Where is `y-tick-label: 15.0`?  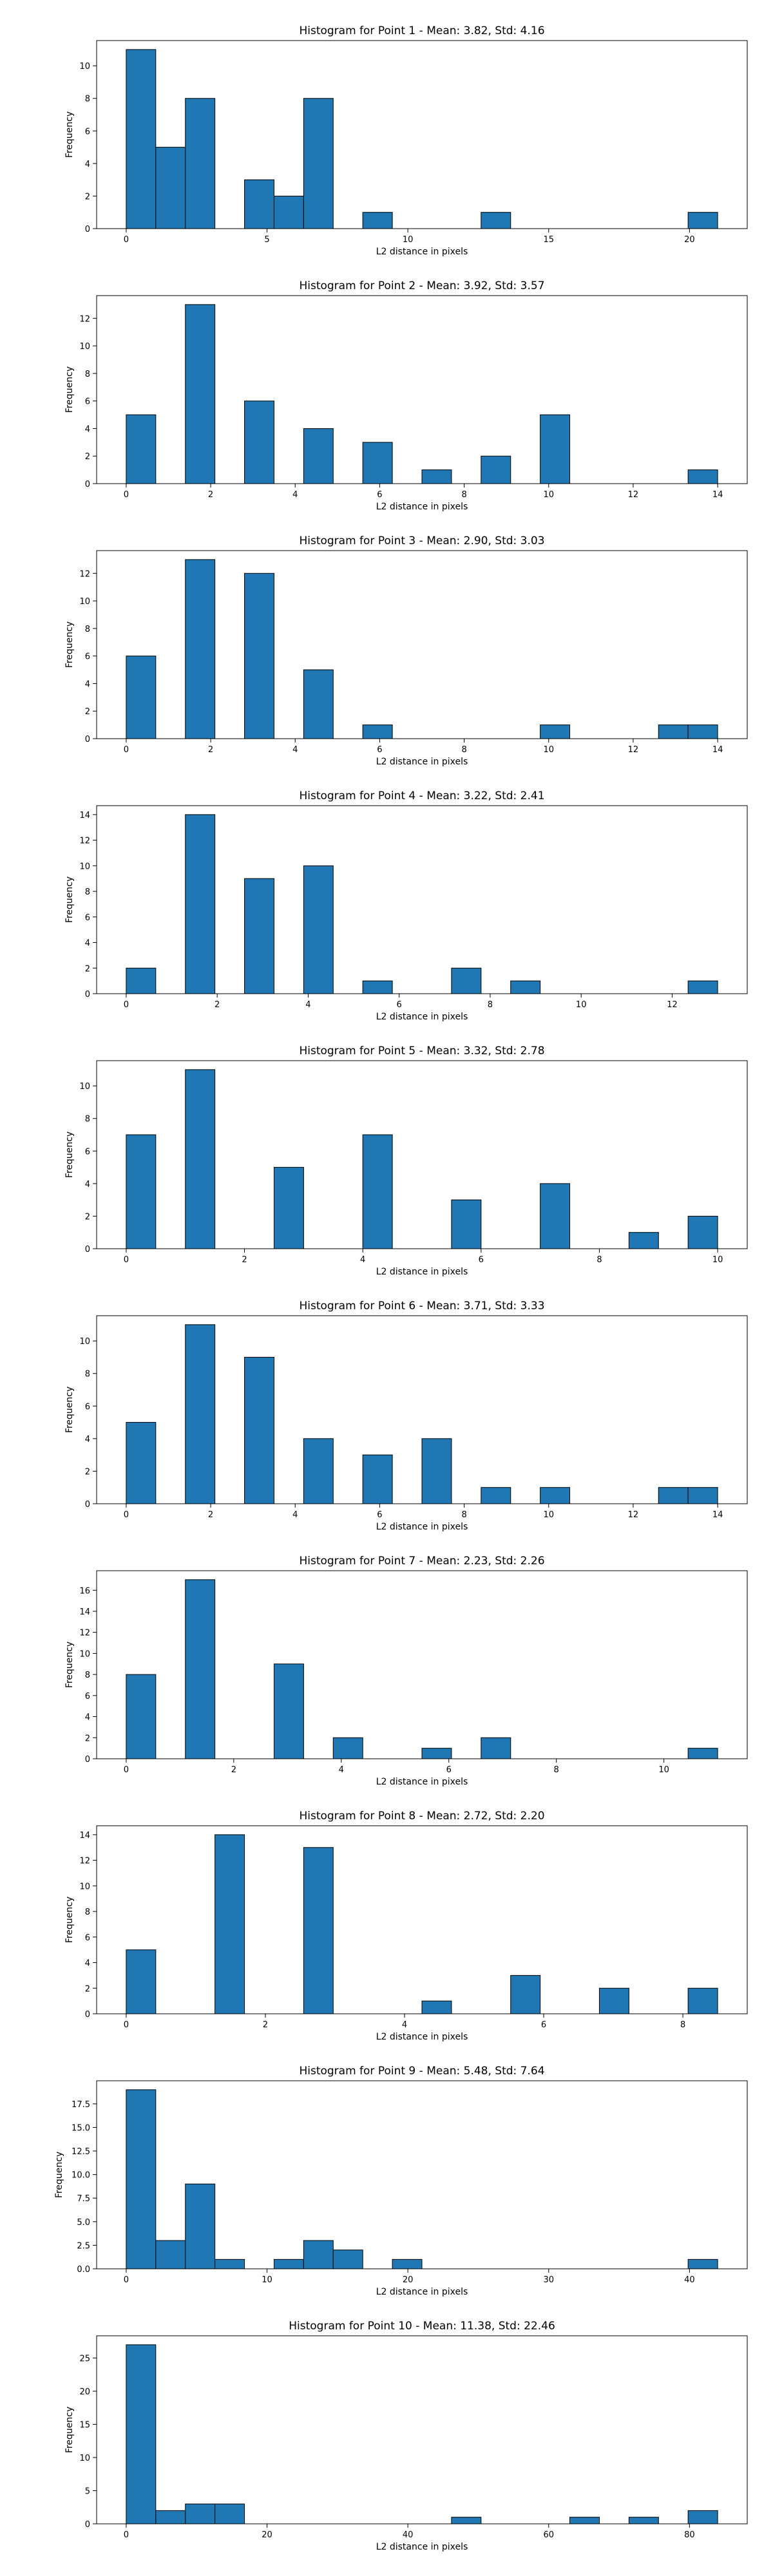 y-tick-label: 15.0 is located at coordinates (81, 2128).